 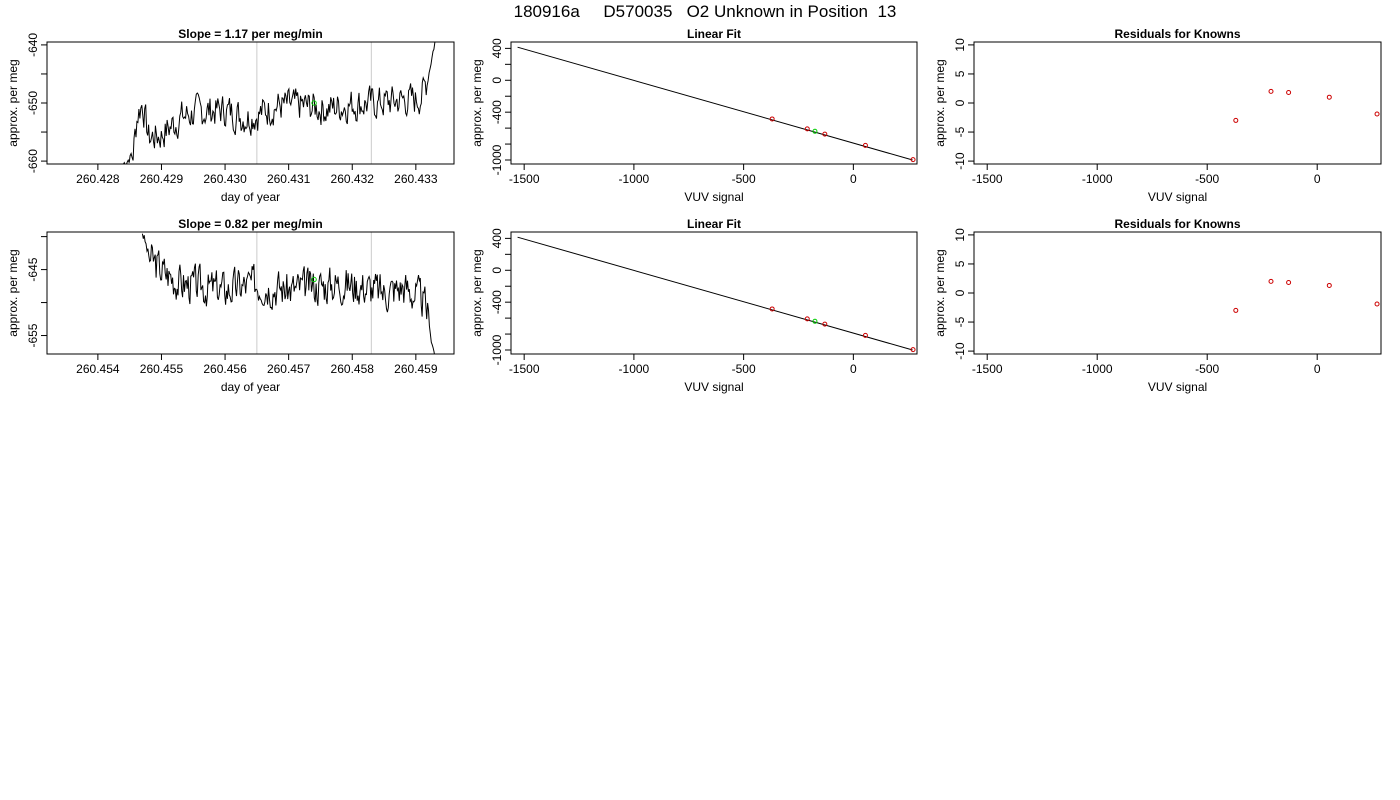 I want to click on panel-title: Slope = 1.17 per meg/min, so click(x=250, y=34).